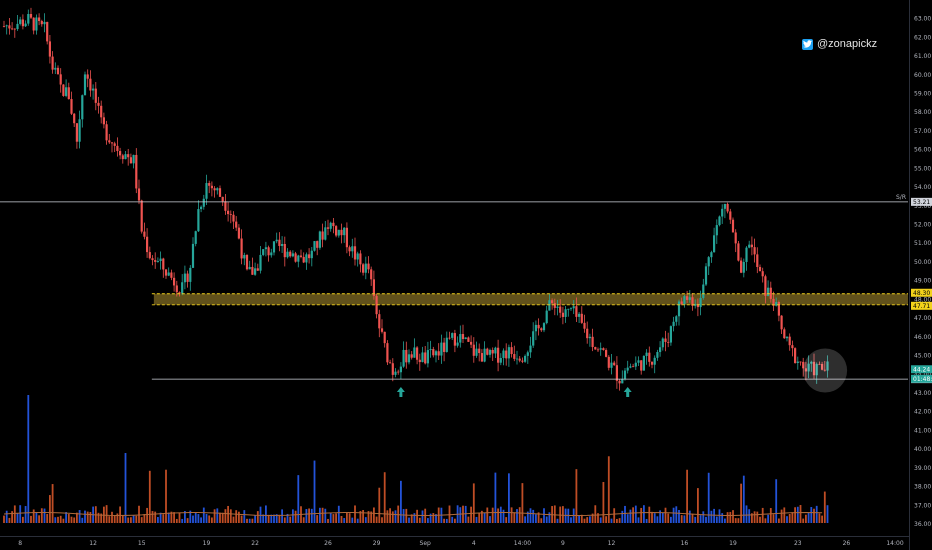 This screenshot has height=550, width=932. I want to click on price-tick-label: 48.00, so click(922, 299).